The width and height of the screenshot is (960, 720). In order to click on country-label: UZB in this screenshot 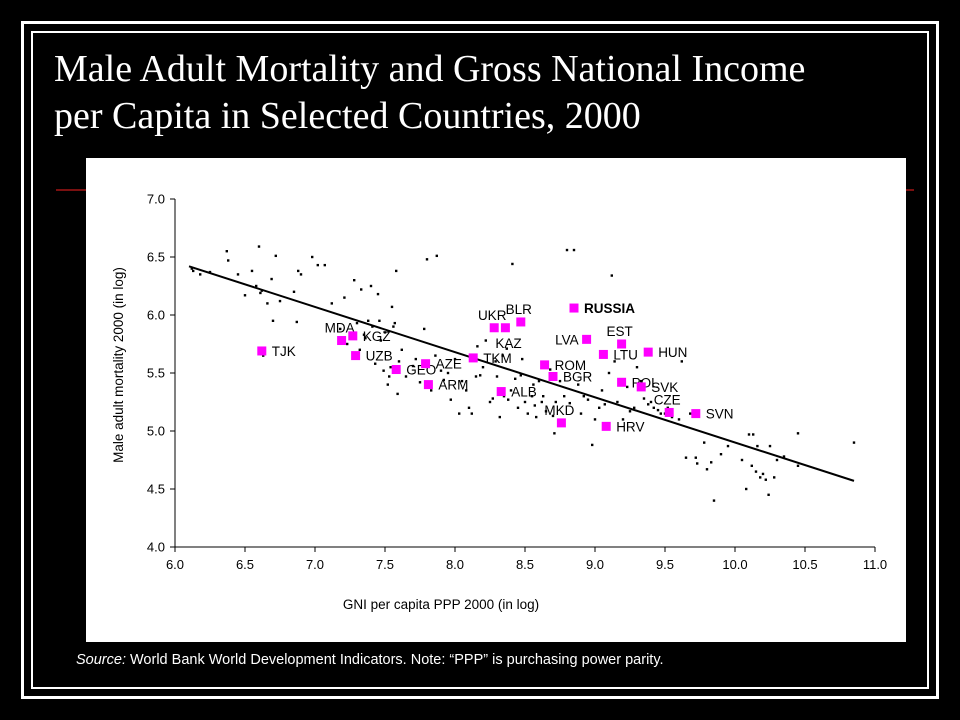, I will do `click(379, 356)`.